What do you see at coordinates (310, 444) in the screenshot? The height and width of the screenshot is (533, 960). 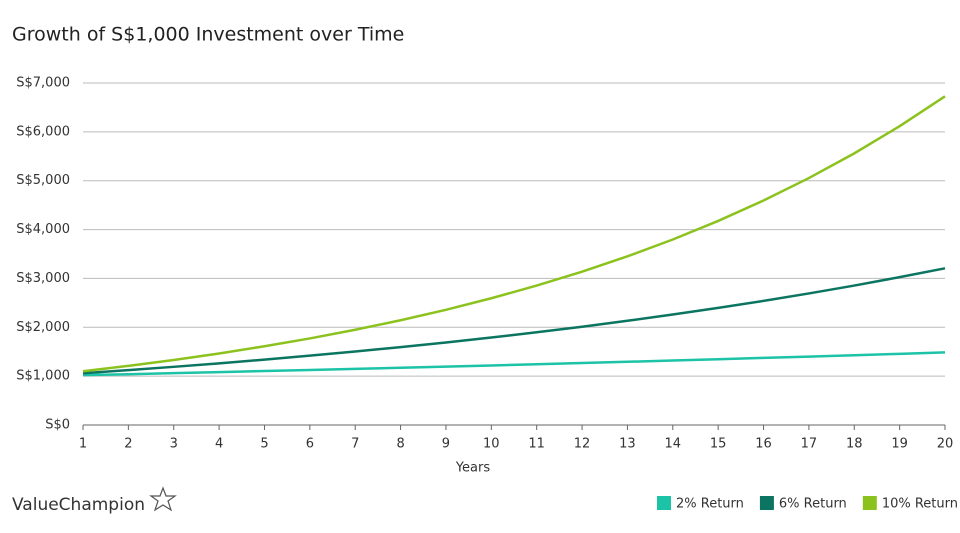 I see `x-tick-label: 6` at bounding box center [310, 444].